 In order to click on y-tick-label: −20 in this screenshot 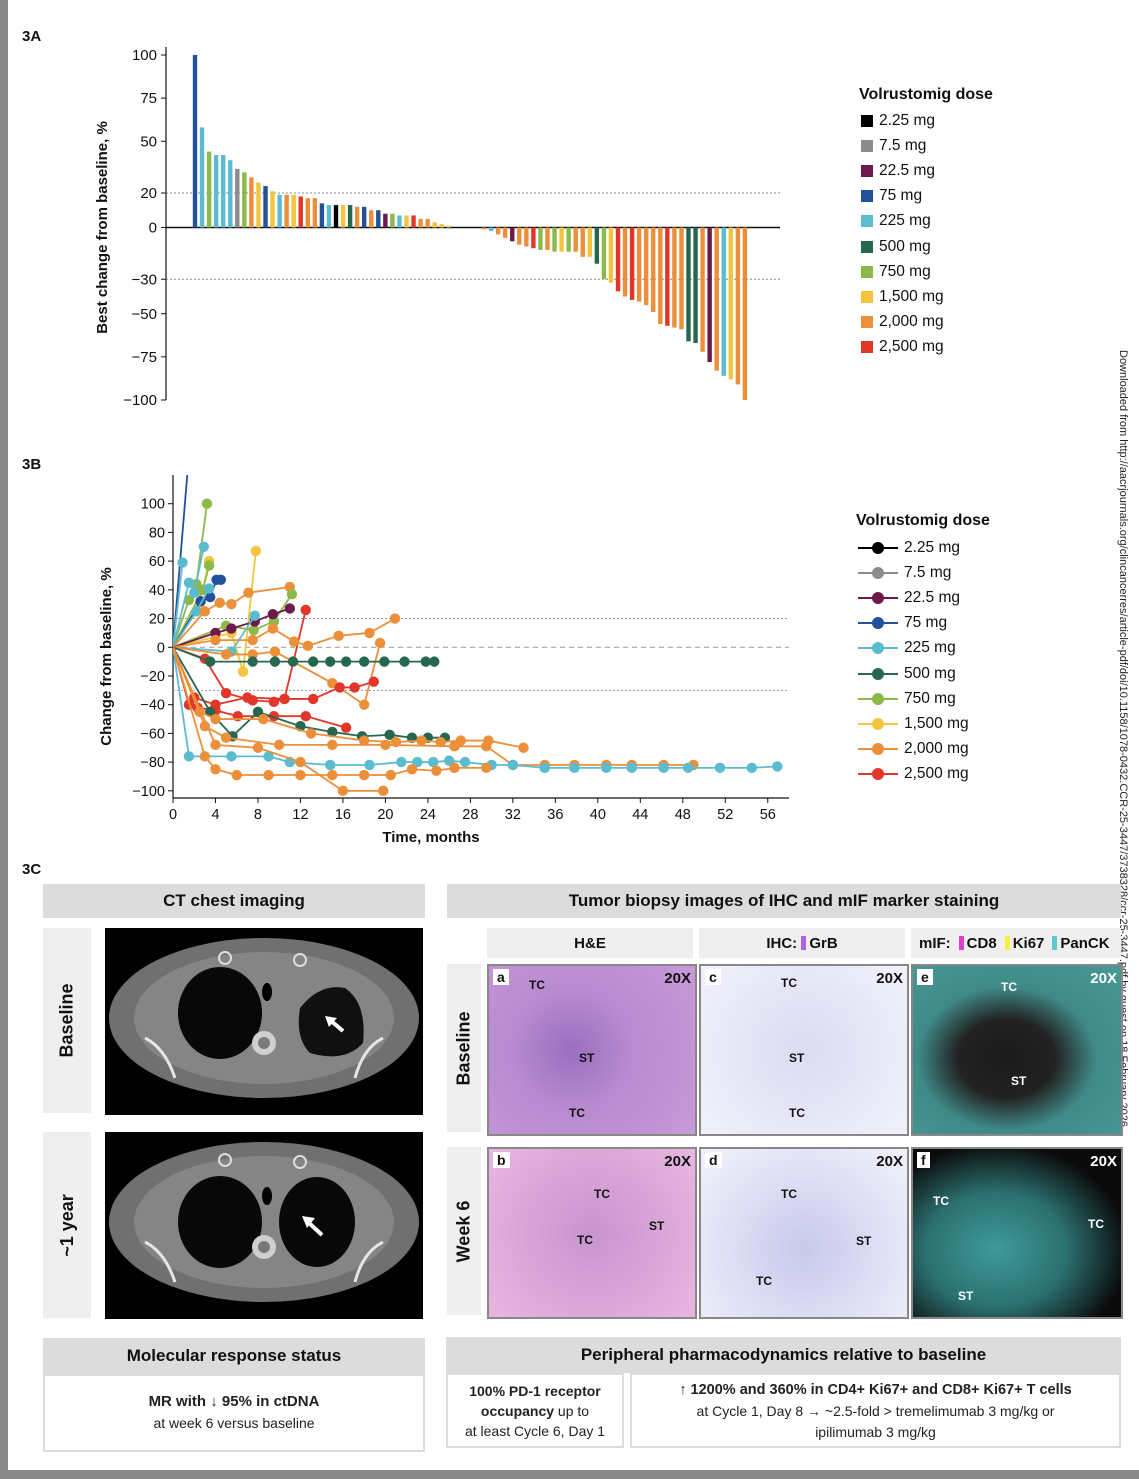, I will do `click(152, 677)`.